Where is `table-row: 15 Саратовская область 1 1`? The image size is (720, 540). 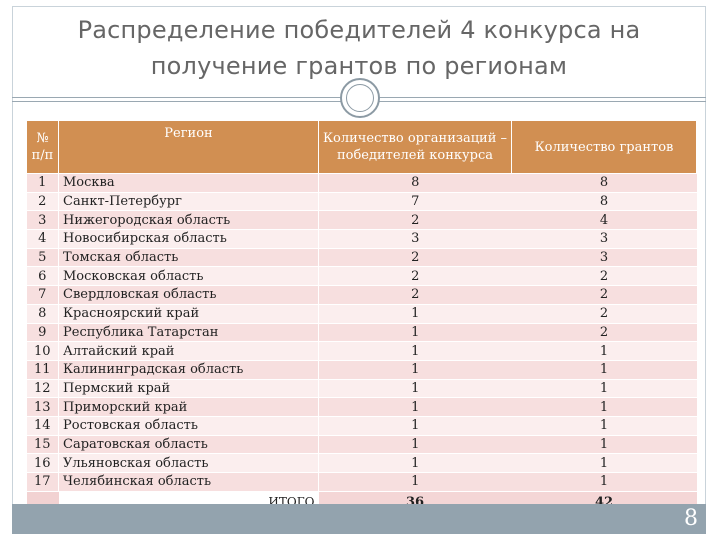
table-row: 15 Саратовская область 1 1 is located at coordinates (361, 444).